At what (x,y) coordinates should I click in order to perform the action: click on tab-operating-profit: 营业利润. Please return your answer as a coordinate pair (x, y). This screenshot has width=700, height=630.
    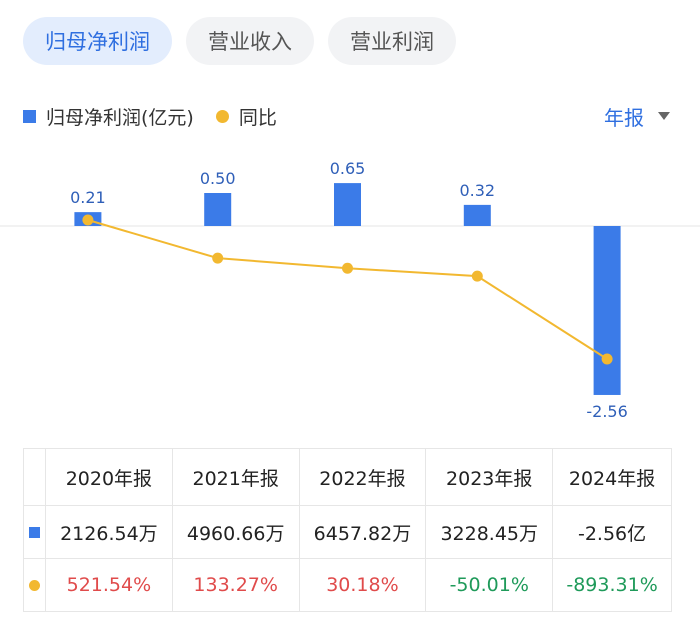
    Looking at the image, I should click on (392, 41).